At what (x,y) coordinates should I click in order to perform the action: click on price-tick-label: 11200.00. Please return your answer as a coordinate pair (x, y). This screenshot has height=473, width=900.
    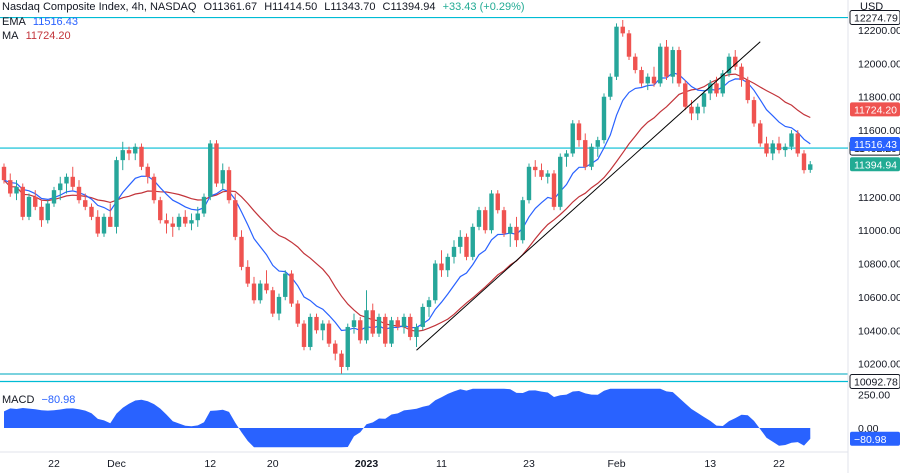
    Looking at the image, I should click on (879, 198).